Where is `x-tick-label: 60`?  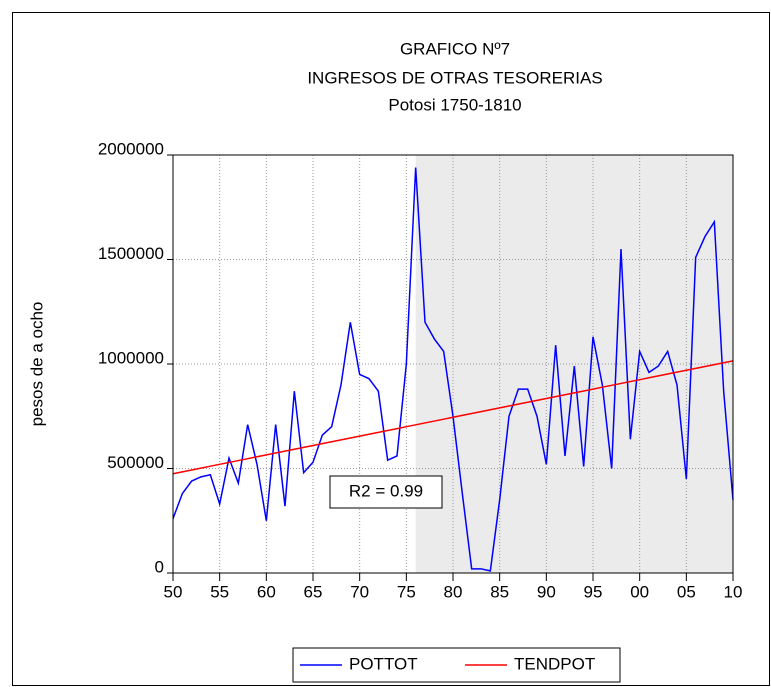
x-tick-label: 60 is located at coordinates (266, 591).